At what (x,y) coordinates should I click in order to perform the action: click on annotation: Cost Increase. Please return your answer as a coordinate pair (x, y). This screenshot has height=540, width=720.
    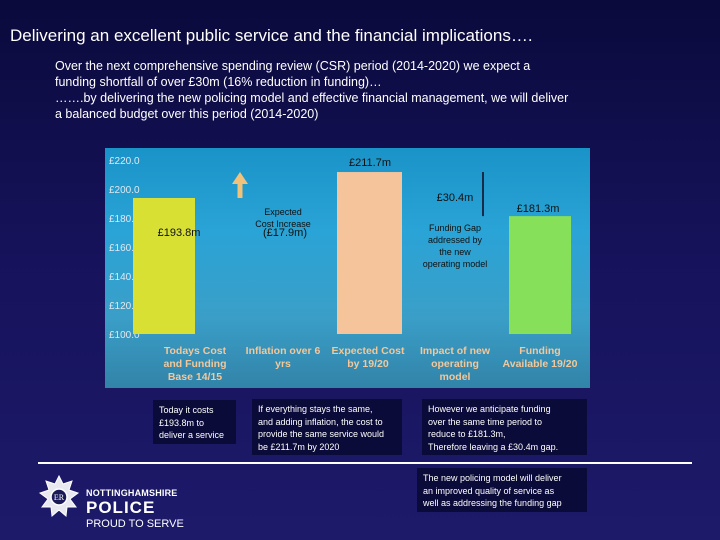
    Looking at the image, I should click on (283, 224).